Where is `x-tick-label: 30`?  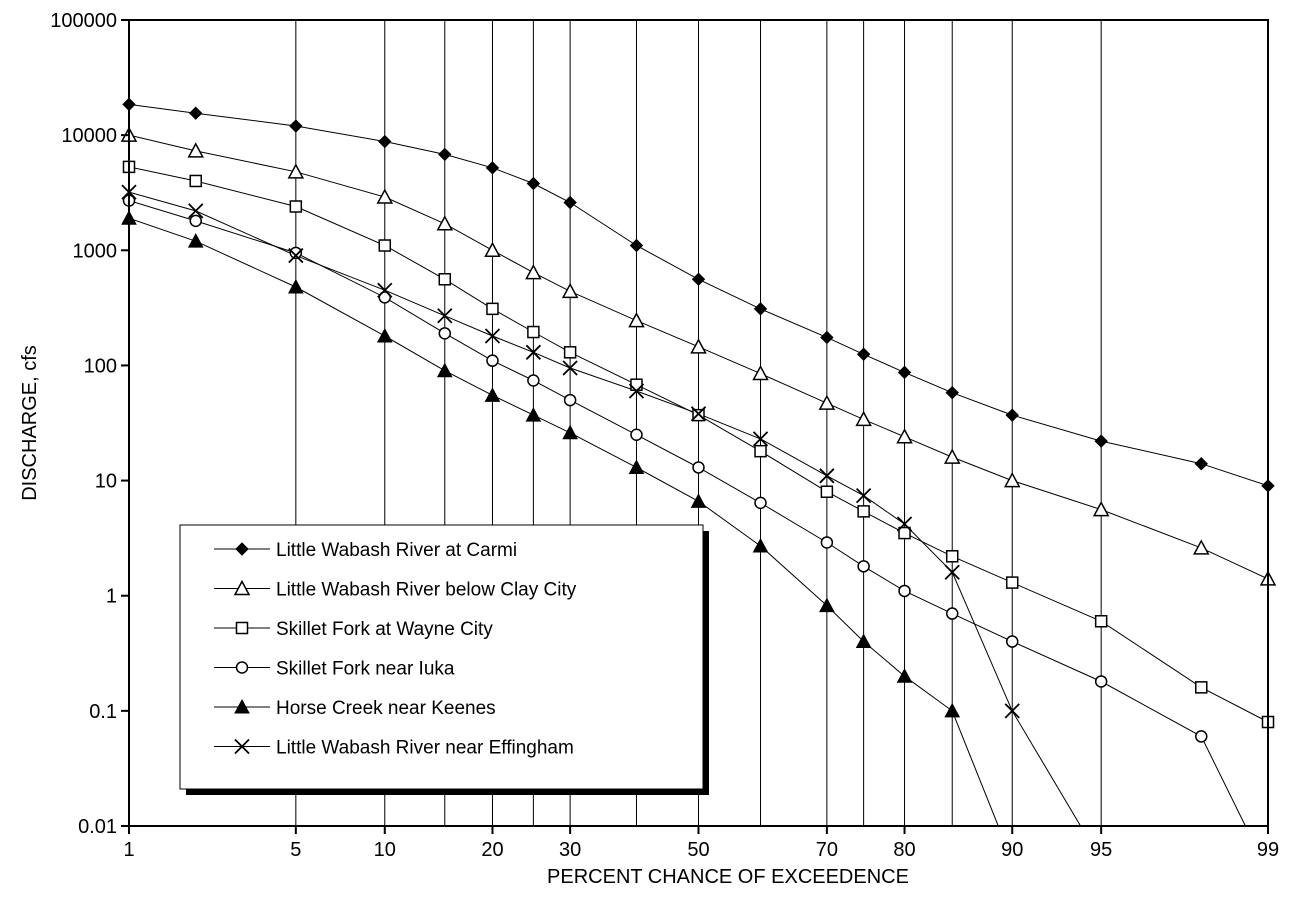
x-tick-label: 30 is located at coordinates (570, 850).